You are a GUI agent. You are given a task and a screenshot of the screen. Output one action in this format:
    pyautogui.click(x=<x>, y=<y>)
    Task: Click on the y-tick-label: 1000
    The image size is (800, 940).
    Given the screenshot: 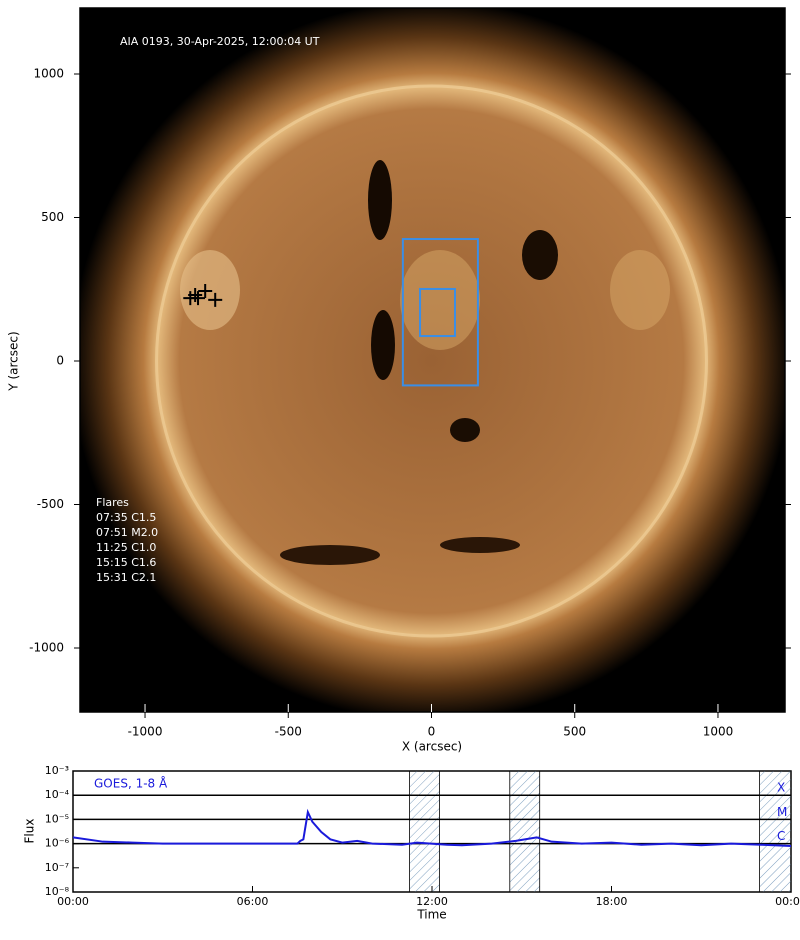 What is the action you would take?
    pyautogui.click(x=48, y=74)
    